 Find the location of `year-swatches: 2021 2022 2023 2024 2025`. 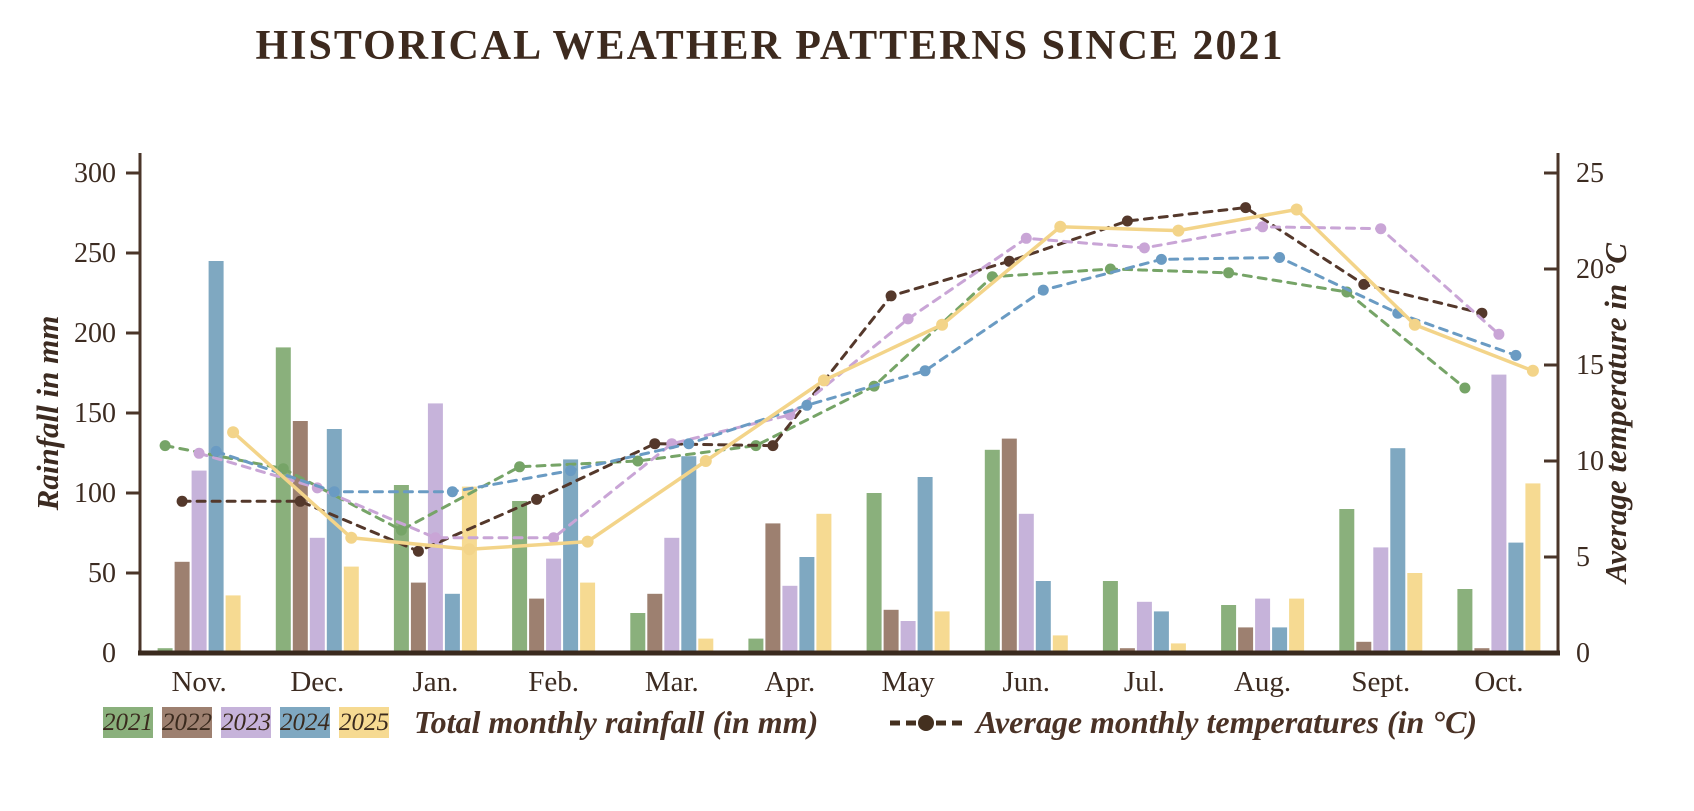

year-swatches: 2021 2022 2023 2024 2025 is located at coordinates (250, 722).